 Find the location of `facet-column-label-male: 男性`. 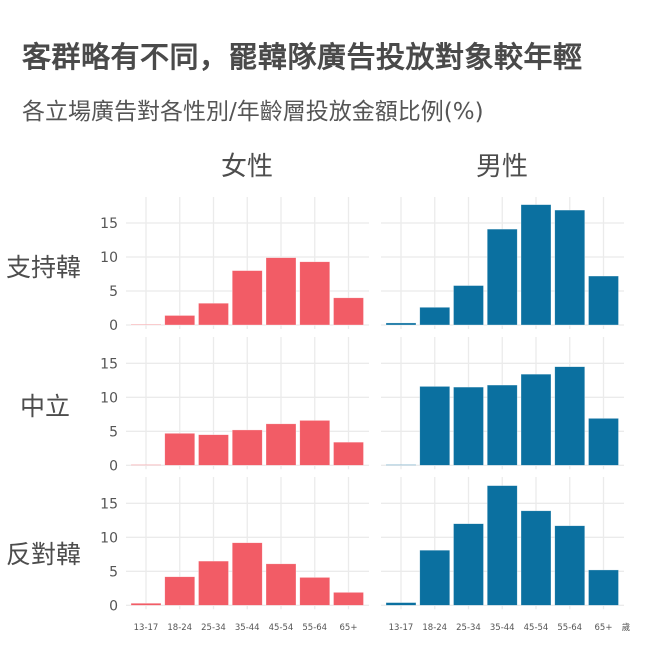

facet-column-label-male: 男性 is located at coordinates (502, 167).